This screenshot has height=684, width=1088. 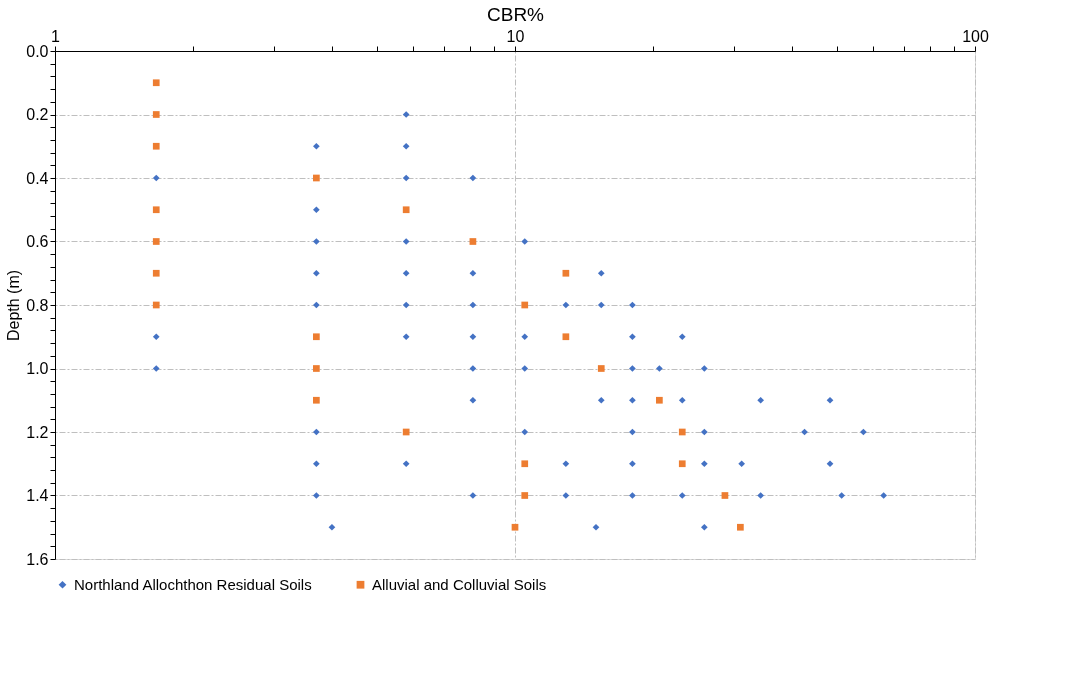 What do you see at coordinates (37, 114) in the screenshot?
I see `y-tick-label: 0.2` at bounding box center [37, 114].